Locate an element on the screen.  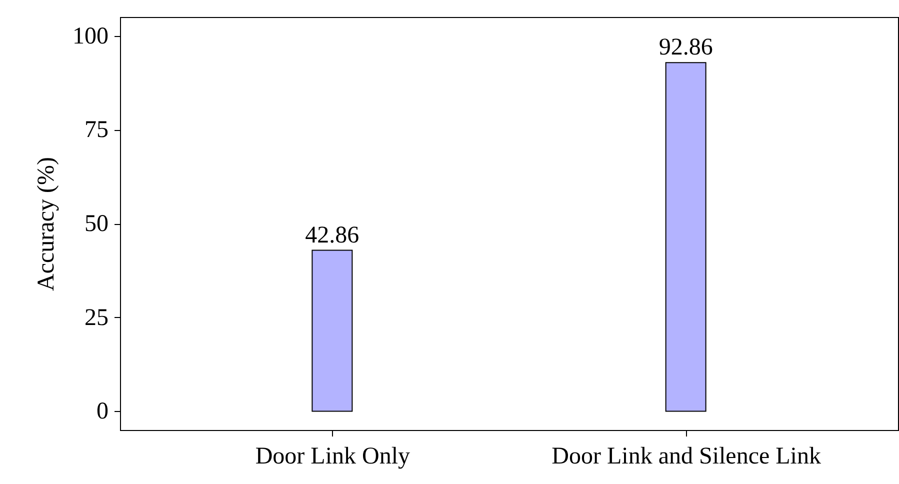
x-tick-label: Door Link Only is located at coordinates (332, 457).